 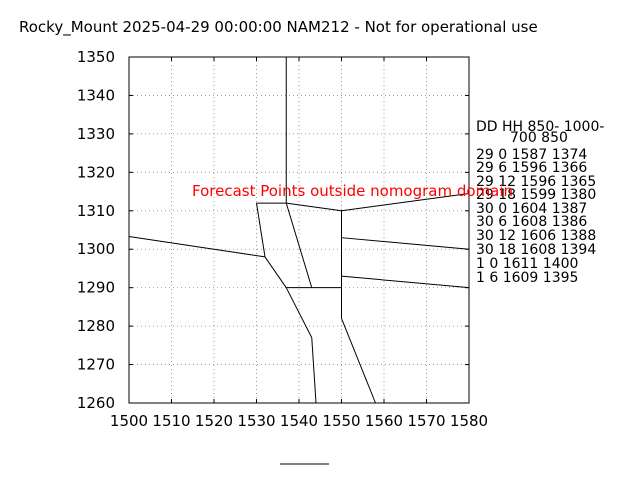 What do you see at coordinates (341, 421) in the screenshot?
I see `x-tick-label: 1550` at bounding box center [341, 421].